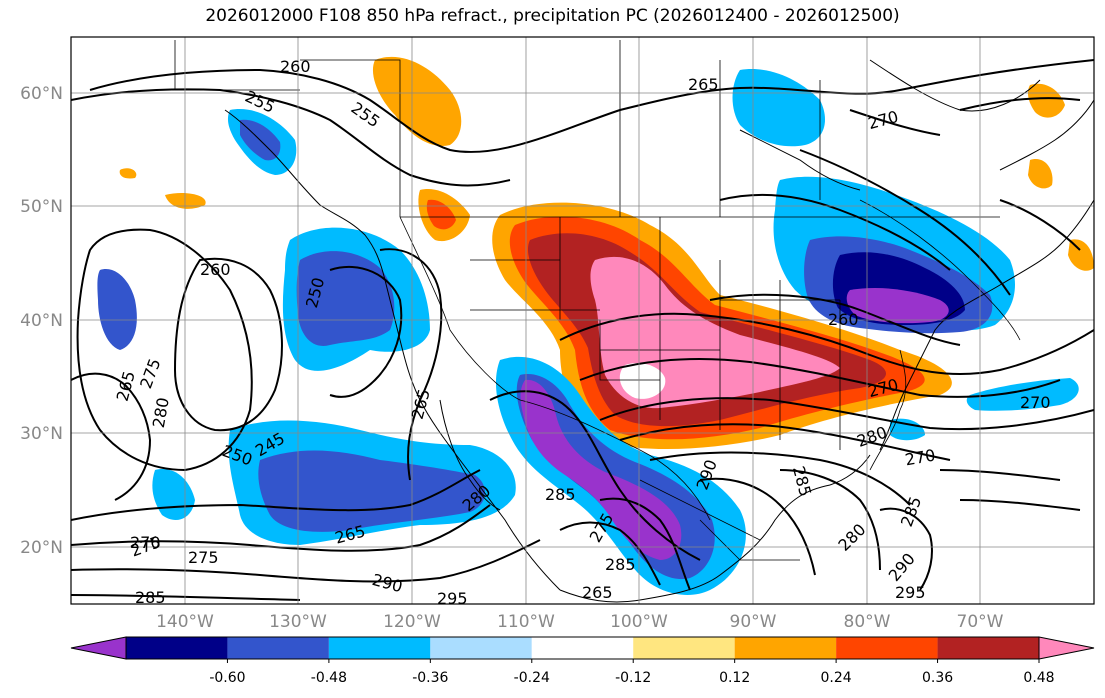 The image size is (1105, 698). Describe the element at coordinates (185, 622) in the screenshot. I see `lon-label: 140°W` at that location.